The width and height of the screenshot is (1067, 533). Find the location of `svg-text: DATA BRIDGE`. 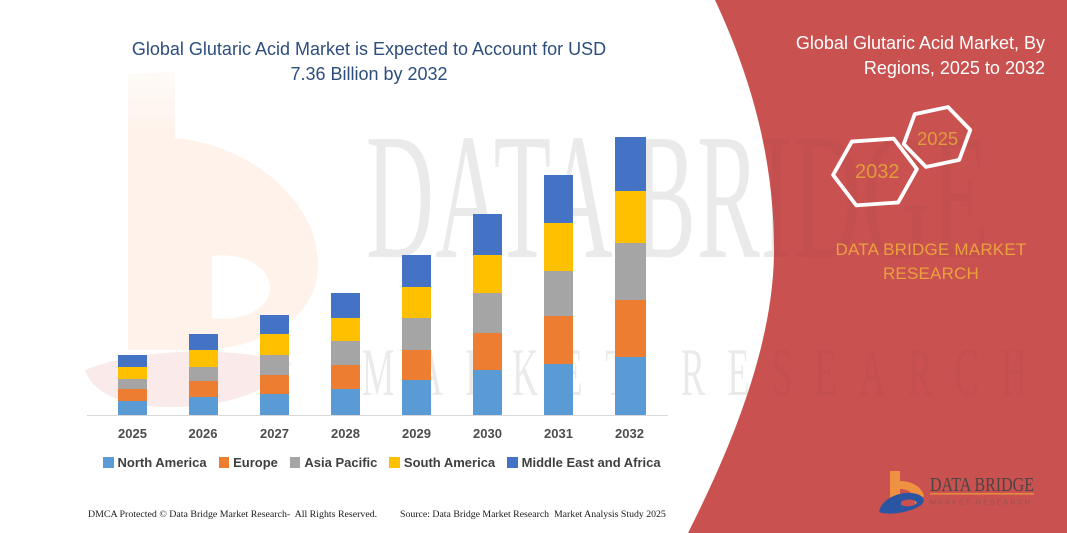

svg-text: DATA BRIDGE is located at coordinates (982, 485).